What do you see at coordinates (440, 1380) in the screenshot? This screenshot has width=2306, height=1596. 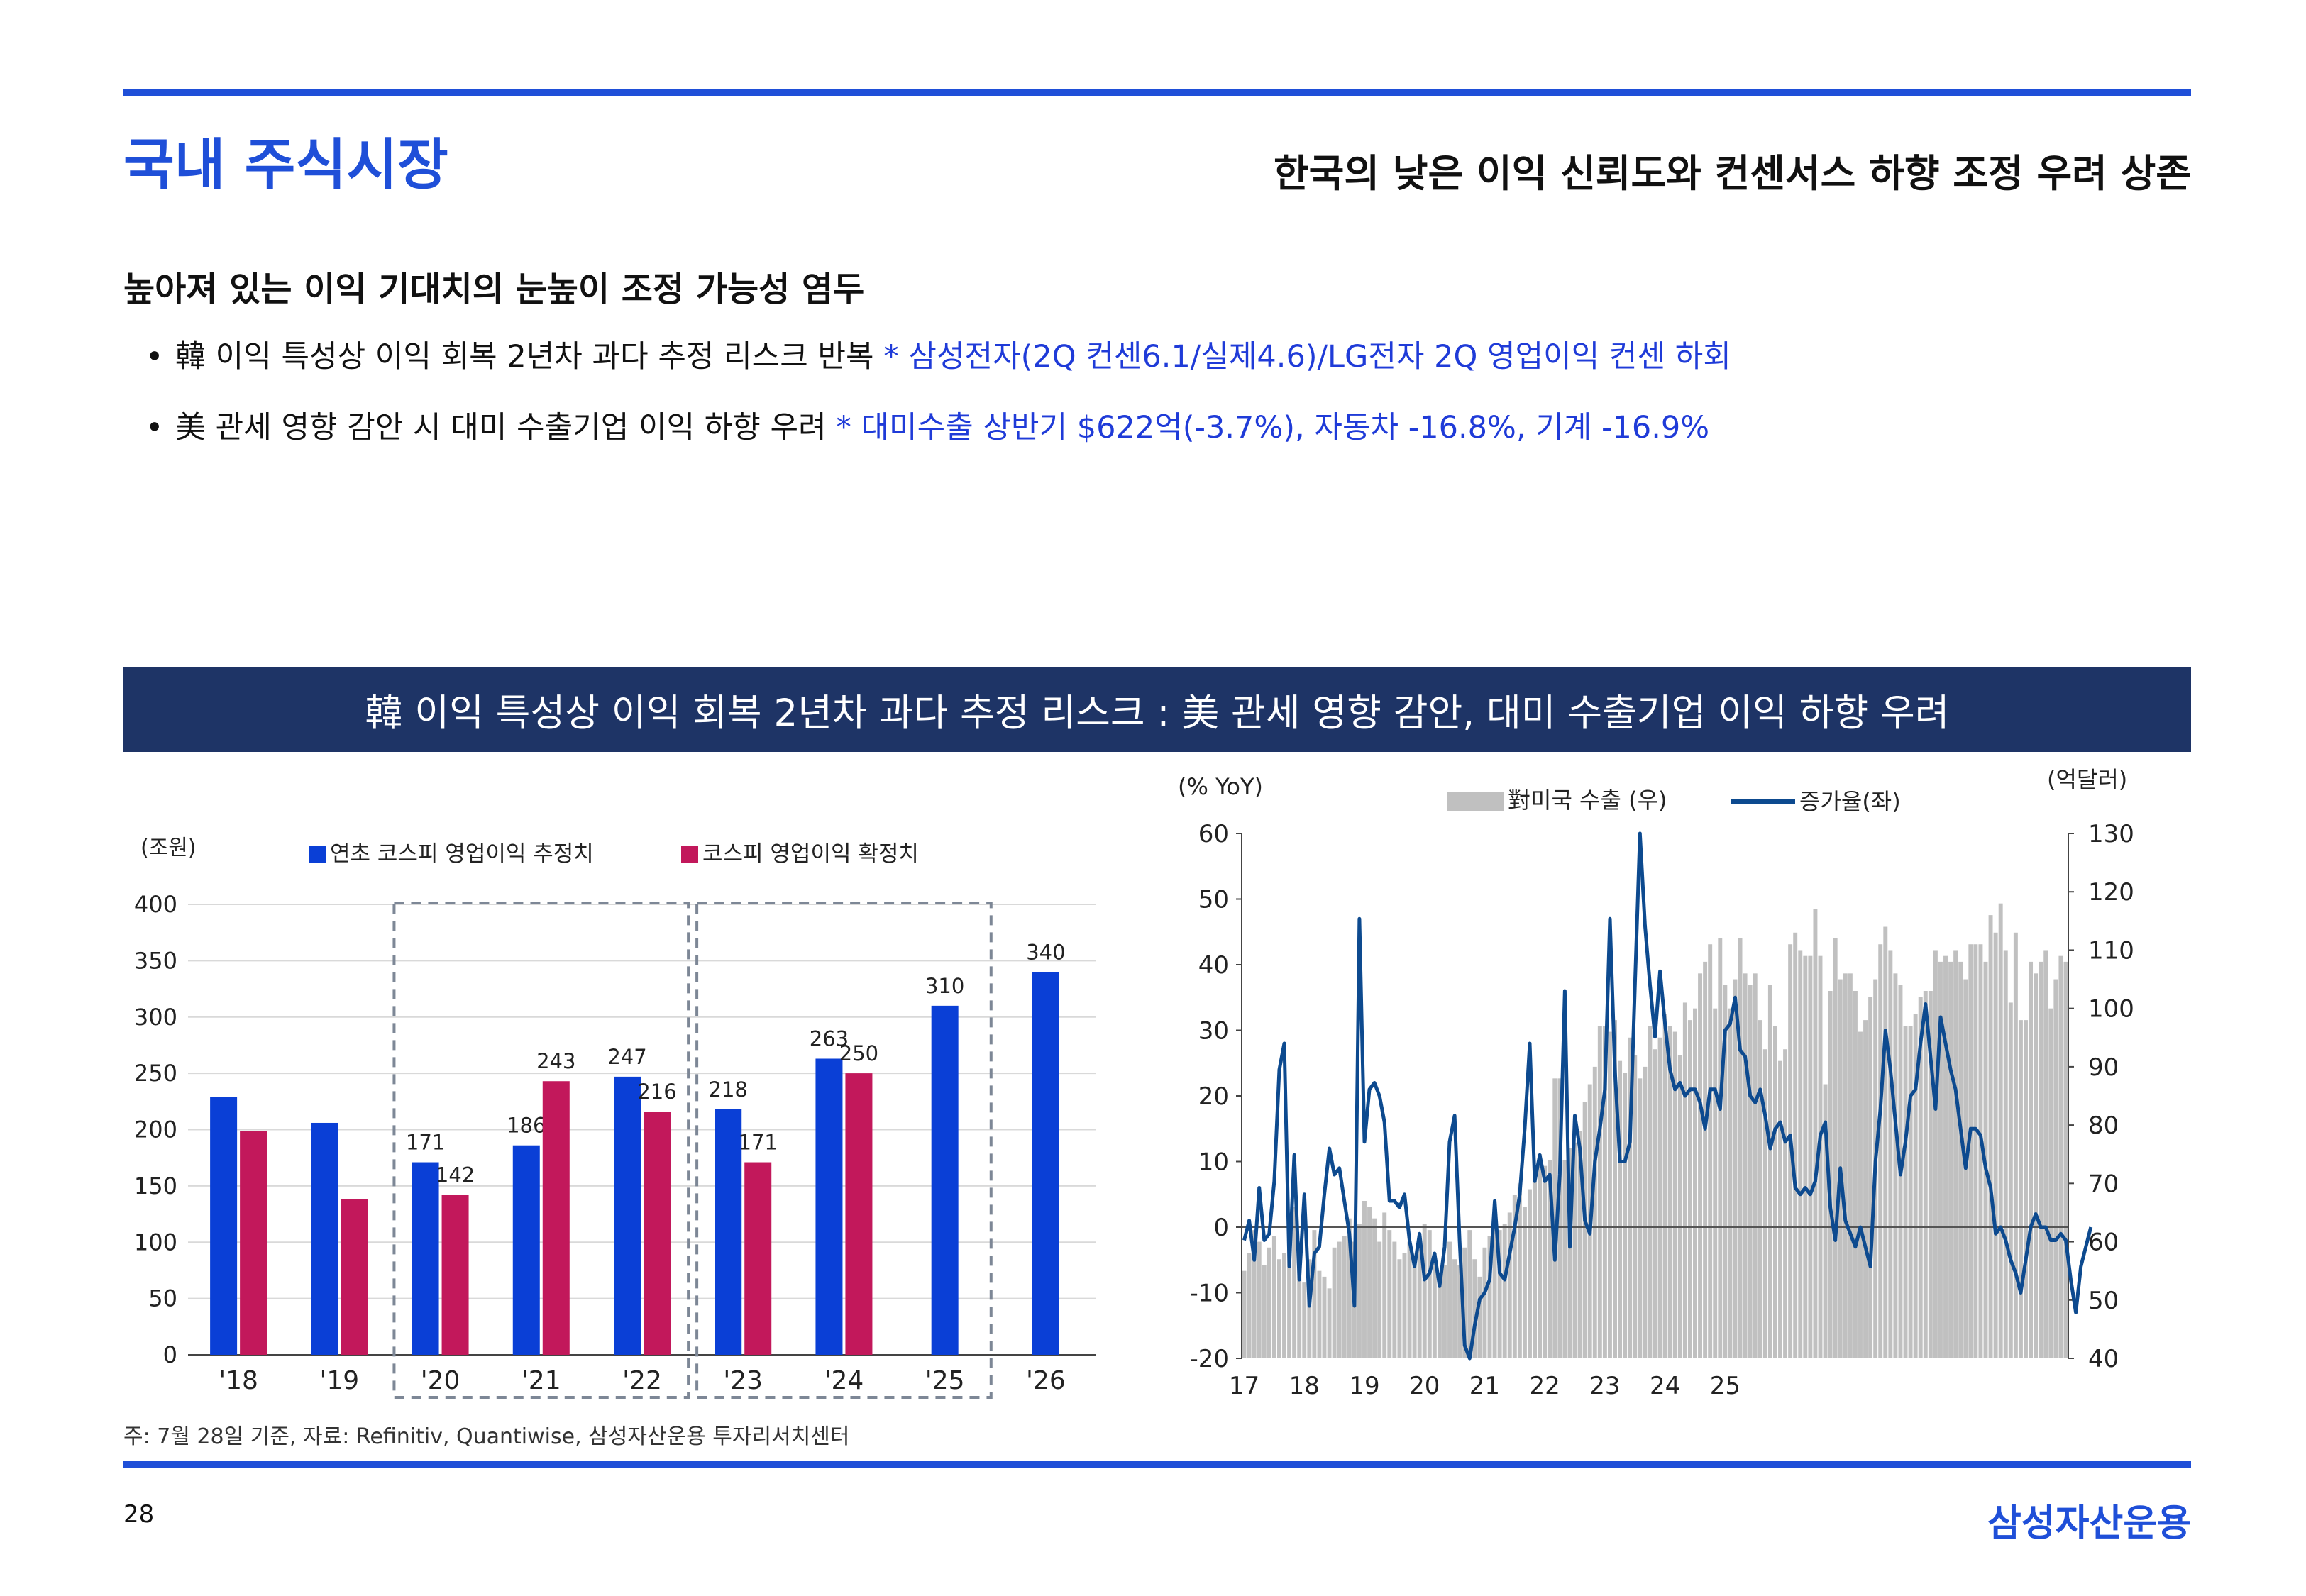 I see `x-tick-label: '20` at bounding box center [440, 1380].